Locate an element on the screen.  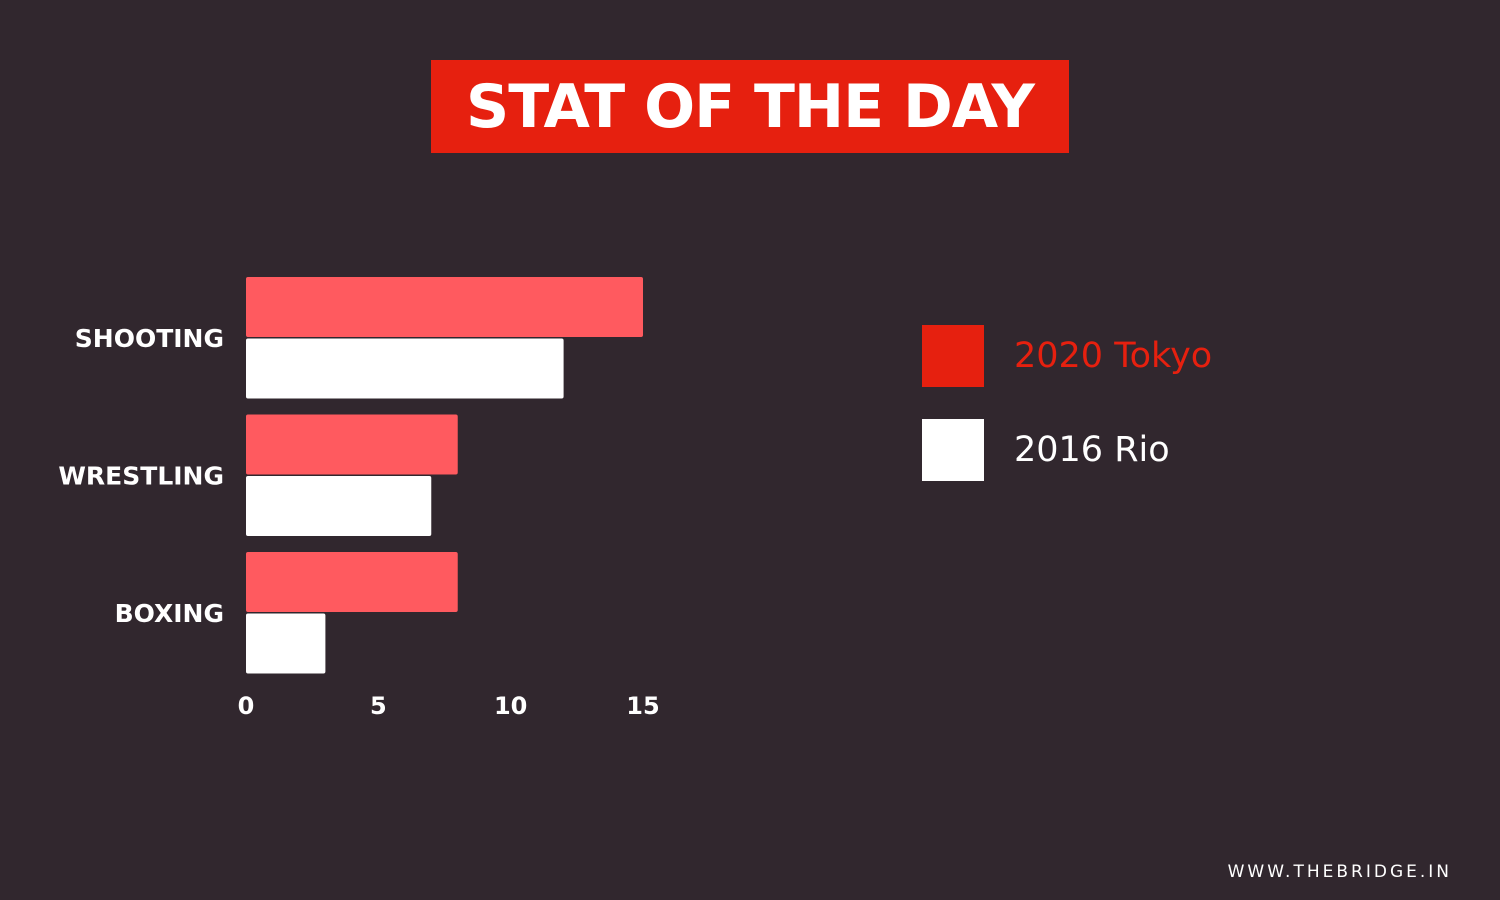
website-footer: WWW.THEBRIDGE.IN is located at coordinates (1339, 872).